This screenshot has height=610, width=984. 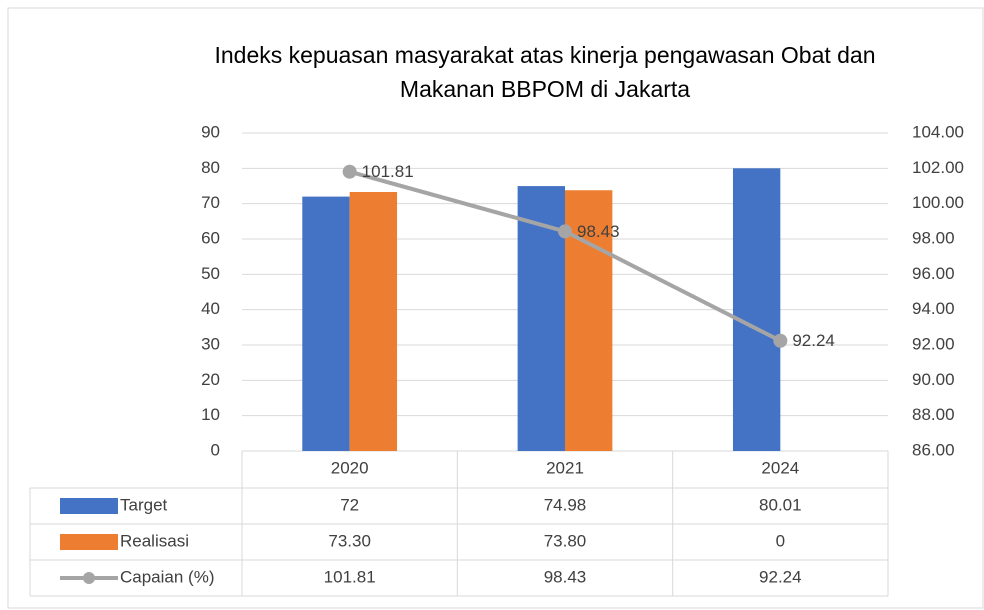 What do you see at coordinates (210, 414) in the screenshot?
I see `y-tick-label: 10` at bounding box center [210, 414].